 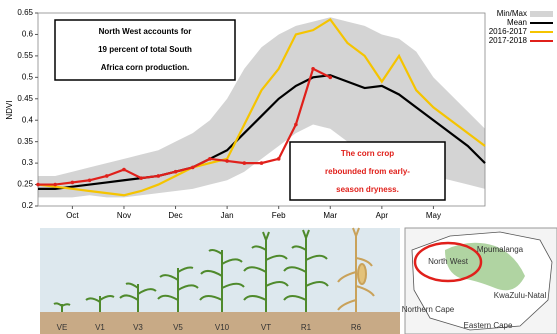 What do you see at coordinates (28, 119) in the screenshot?
I see `y-tick-label: 0.4` at bounding box center [28, 119].